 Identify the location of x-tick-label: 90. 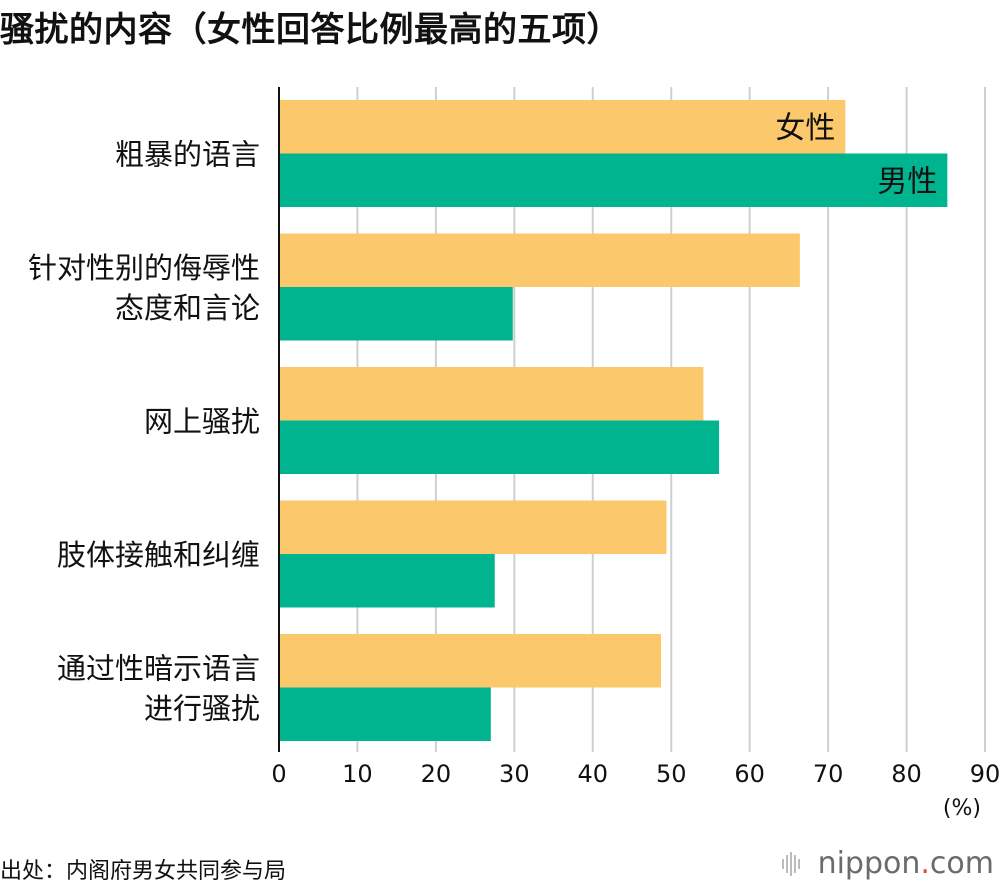
(985, 774).